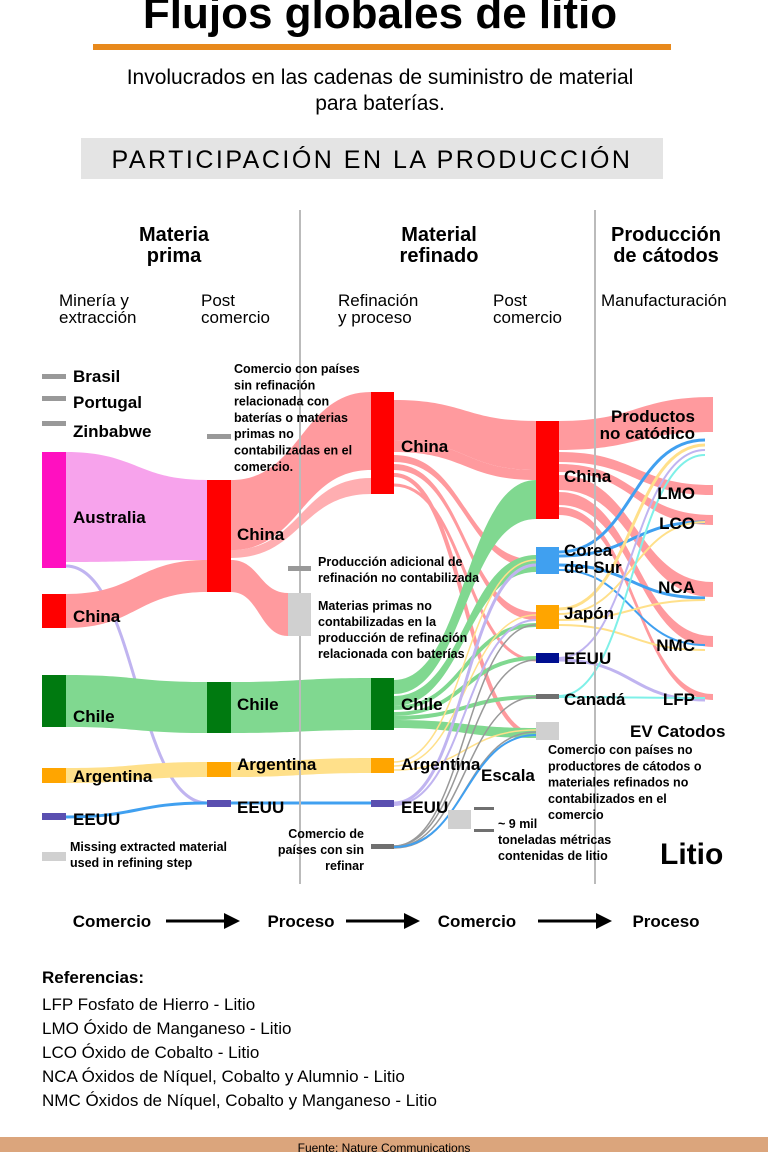 Image resolution: width=768 pixels, height=1152 pixels. I want to click on reference-item: LCO Óxido de Cobalto - Litio, so click(150, 1052).